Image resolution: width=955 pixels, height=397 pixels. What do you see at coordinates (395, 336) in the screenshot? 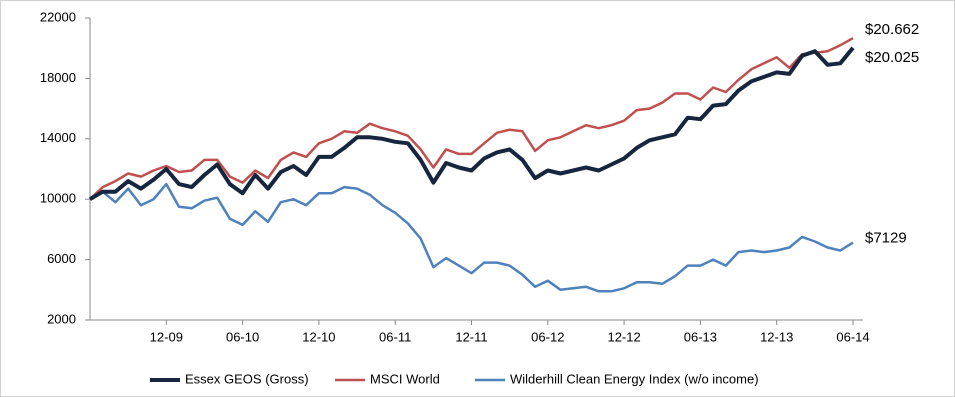
I see `x-tick-label: 06-11` at bounding box center [395, 336].